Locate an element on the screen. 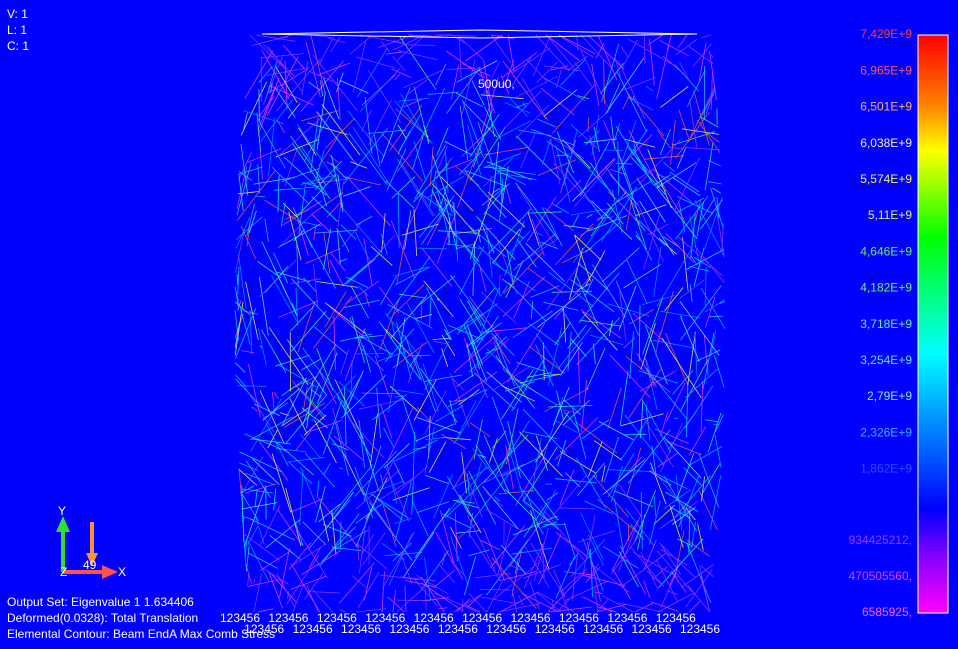 The width and height of the screenshot is (958, 649). triad-y: Y is located at coordinates (62, 511).